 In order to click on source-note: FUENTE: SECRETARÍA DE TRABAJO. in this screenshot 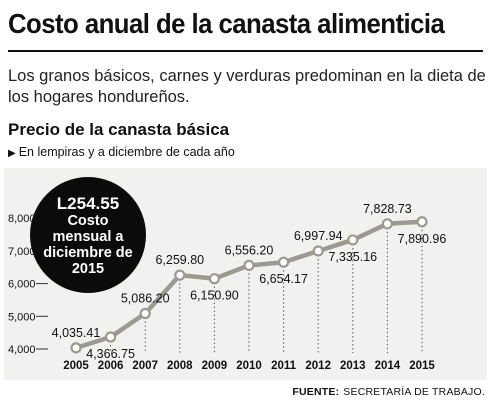, I will do `click(388, 392)`.